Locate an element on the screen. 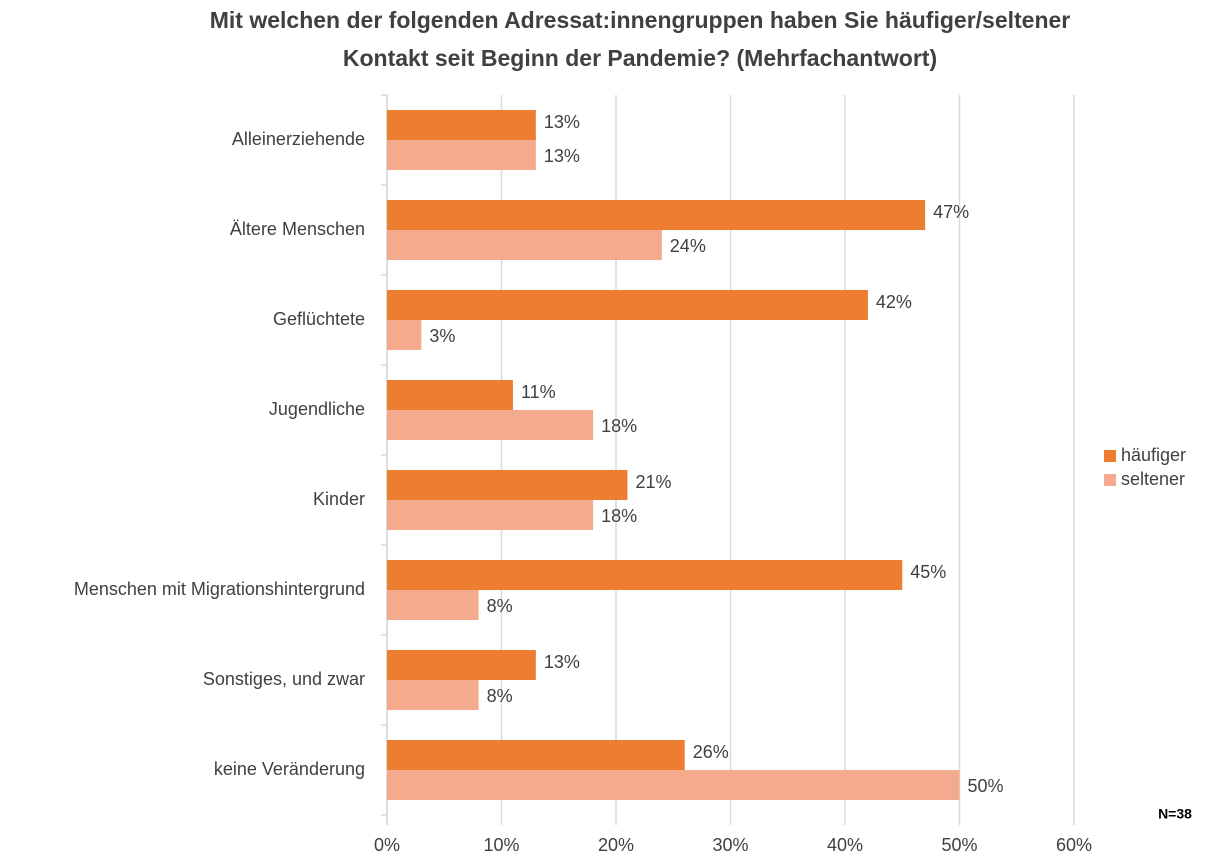  x-tick-label: 0% is located at coordinates (387, 845).